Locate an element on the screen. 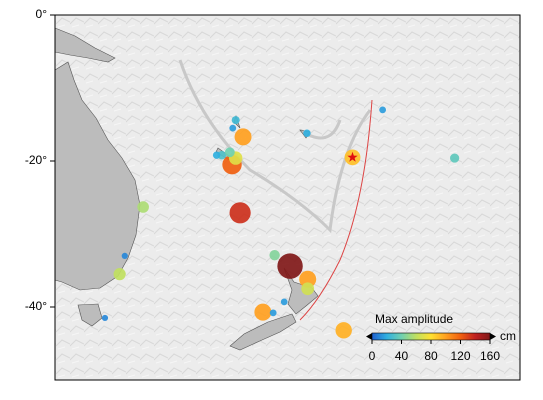 The width and height of the screenshot is (543, 400). new-guinea is located at coordinates (85, 45).